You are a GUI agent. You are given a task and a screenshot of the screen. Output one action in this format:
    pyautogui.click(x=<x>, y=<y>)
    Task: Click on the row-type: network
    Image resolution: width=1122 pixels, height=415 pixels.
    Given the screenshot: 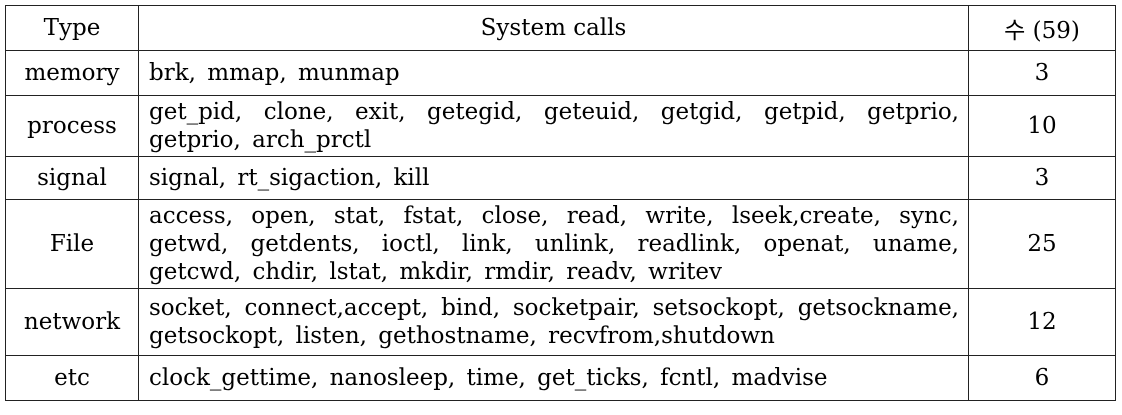 What is the action you would take?
    pyautogui.click(x=72, y=322)
    